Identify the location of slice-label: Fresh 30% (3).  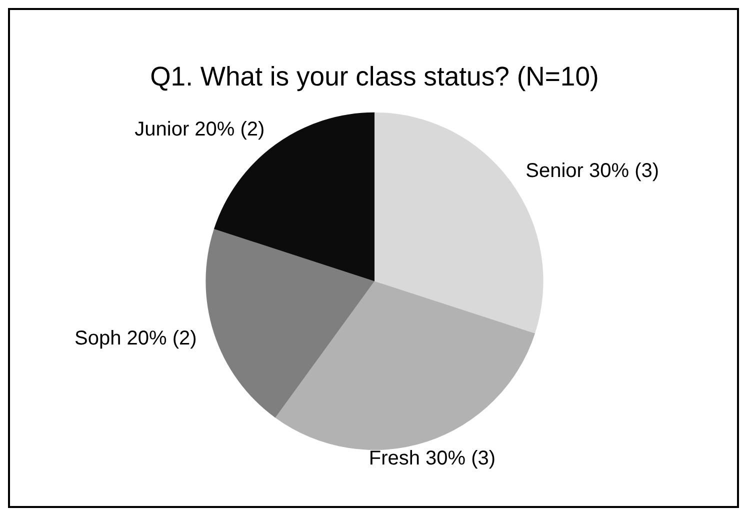
(432, 458).